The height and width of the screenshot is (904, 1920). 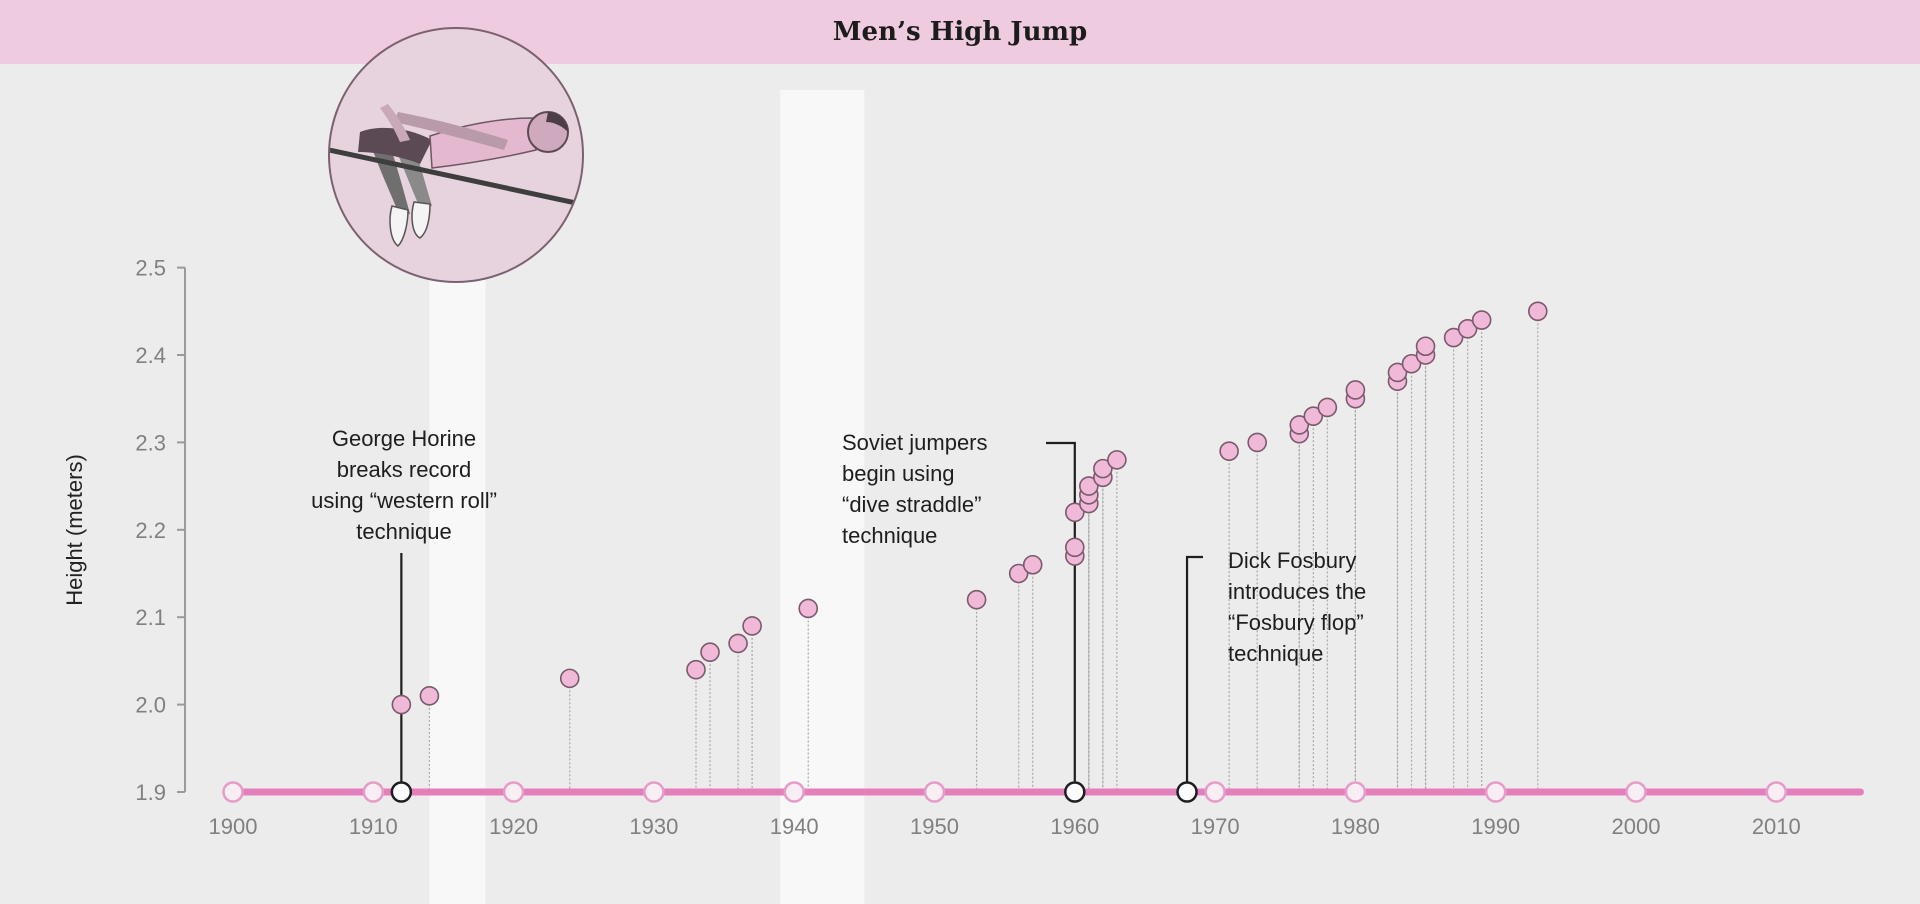 What do you see at coordinates (1005, 792) in the screenshot?
I see `timeline-markers` at bounding box center [1005, 792].